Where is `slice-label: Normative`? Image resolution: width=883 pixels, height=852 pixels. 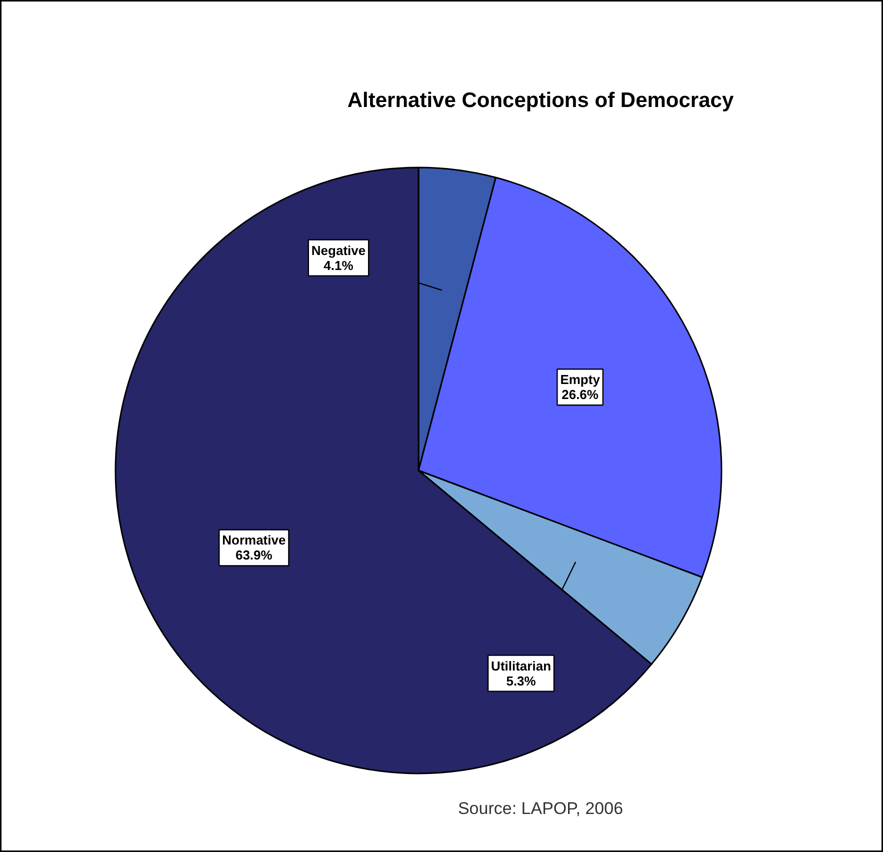 slice-label: Normative is located at coordinates (254, 540).